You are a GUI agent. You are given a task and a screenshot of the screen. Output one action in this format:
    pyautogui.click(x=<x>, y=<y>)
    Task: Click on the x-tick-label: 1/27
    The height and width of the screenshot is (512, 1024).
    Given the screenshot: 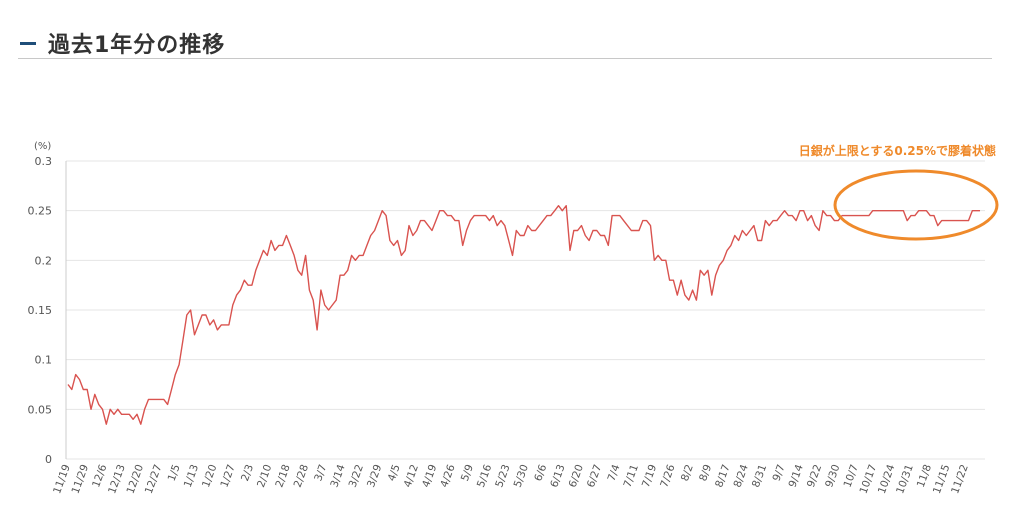 What is the action you would take?
    pyautogui.click(x=227, y=476)
    